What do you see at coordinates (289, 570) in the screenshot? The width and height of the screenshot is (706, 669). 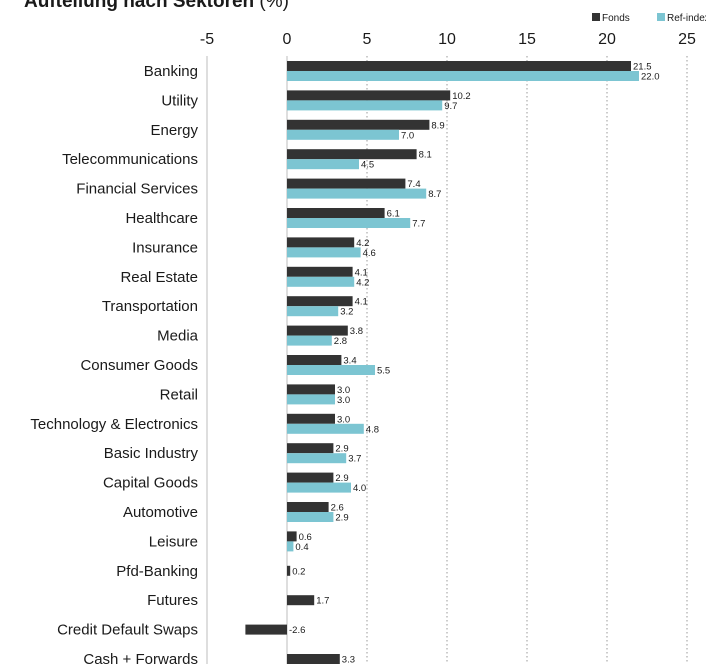 I see `bar-fonds-pfd-banking` at bounding box center [289, 570].